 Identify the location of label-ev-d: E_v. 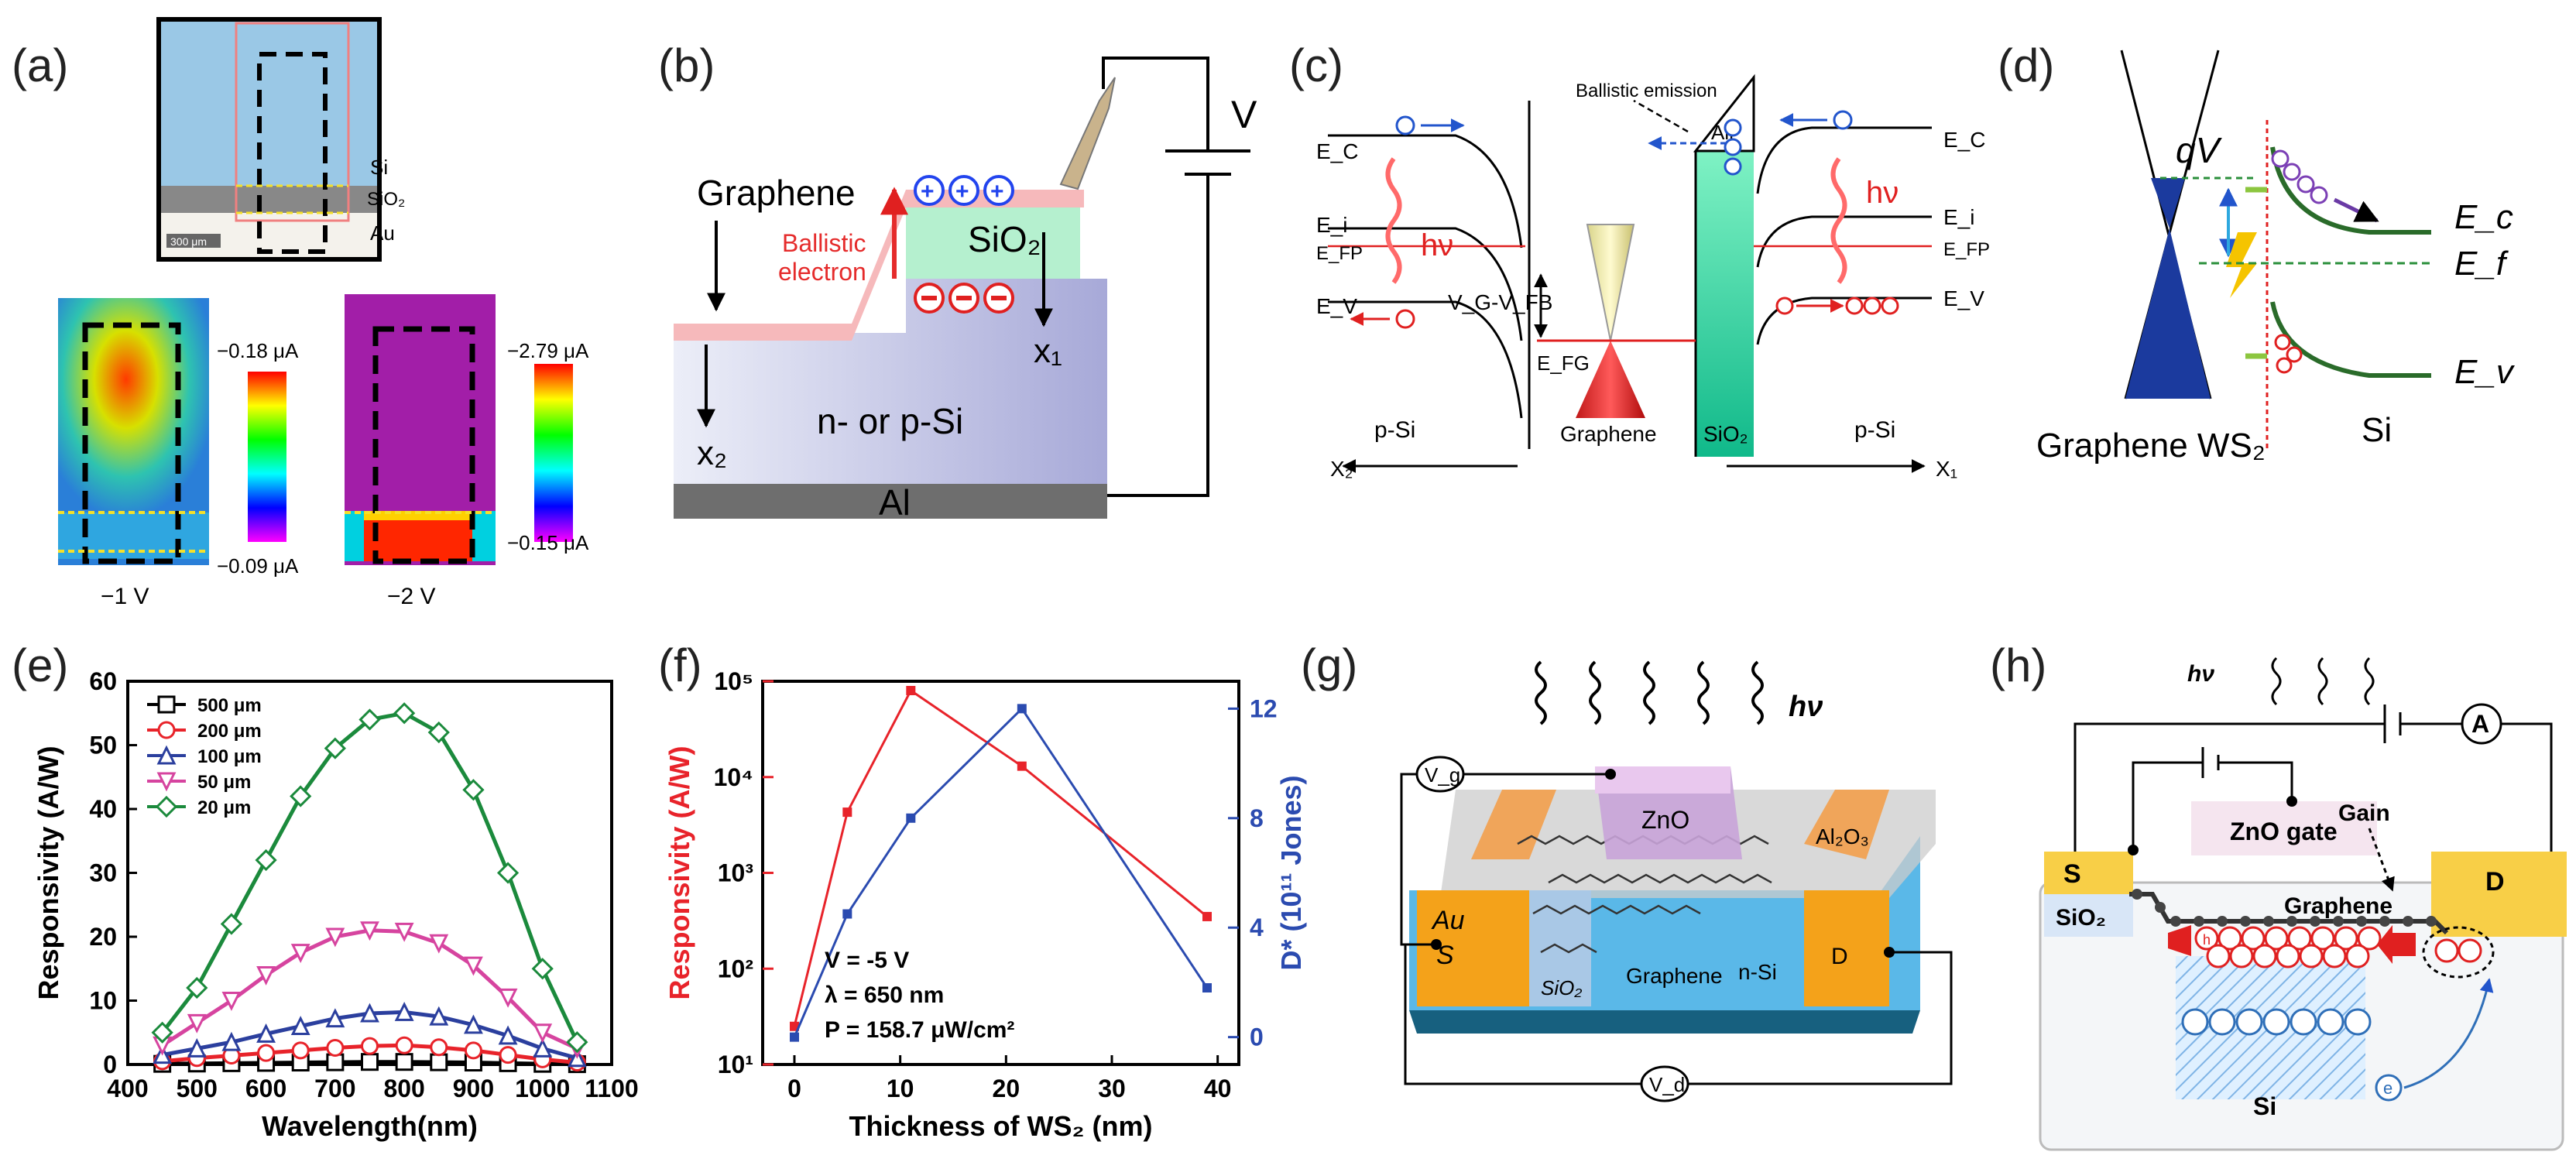
(2485, 372).